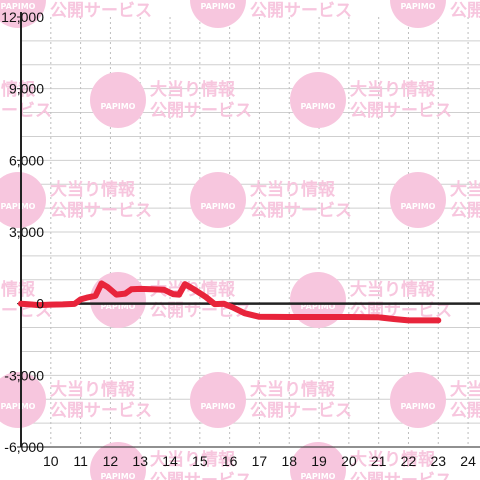 The width and height of the screenshot is (480, 480). Describe the element at coordinates (26, 160) in the screenshot. I see `y-tick-label: 6,000` at that location.